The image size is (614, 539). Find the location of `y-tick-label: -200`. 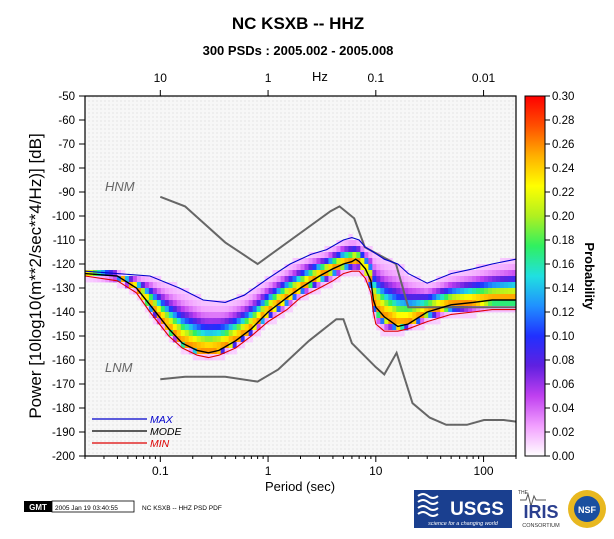

y-tick-label: -200 is located at coordinates (63, 457).